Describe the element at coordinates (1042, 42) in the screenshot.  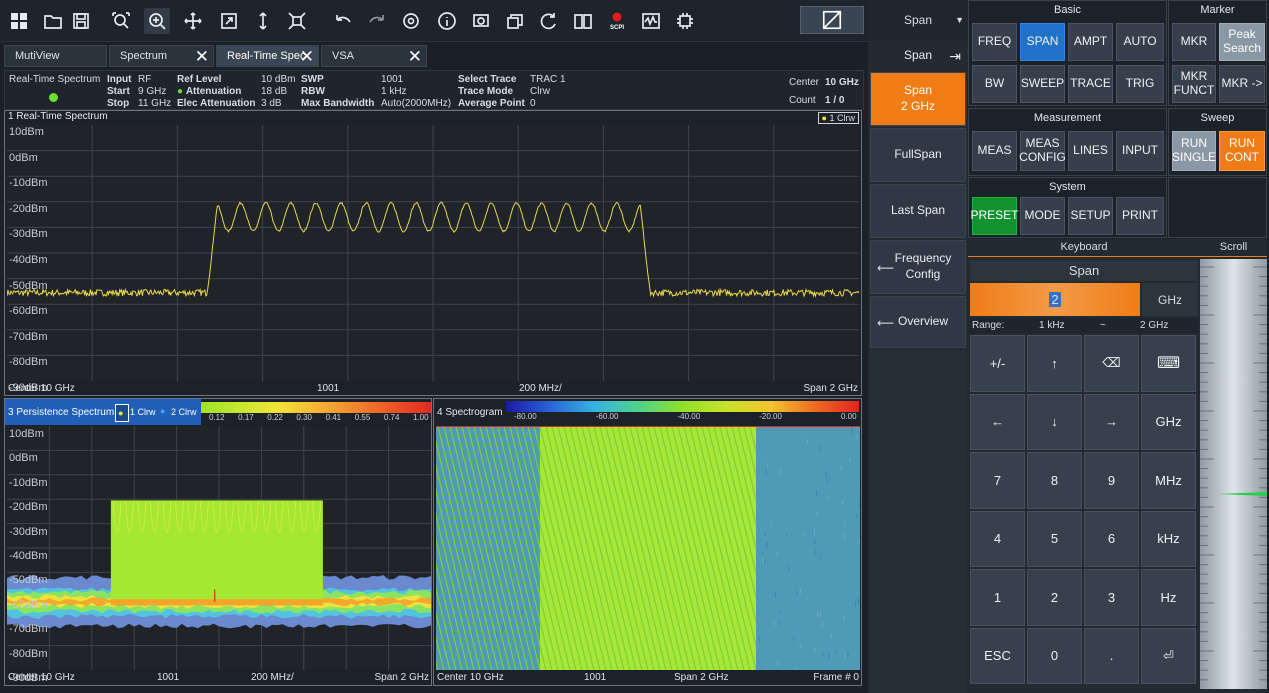
I see `span-button: SPAN` at that location.